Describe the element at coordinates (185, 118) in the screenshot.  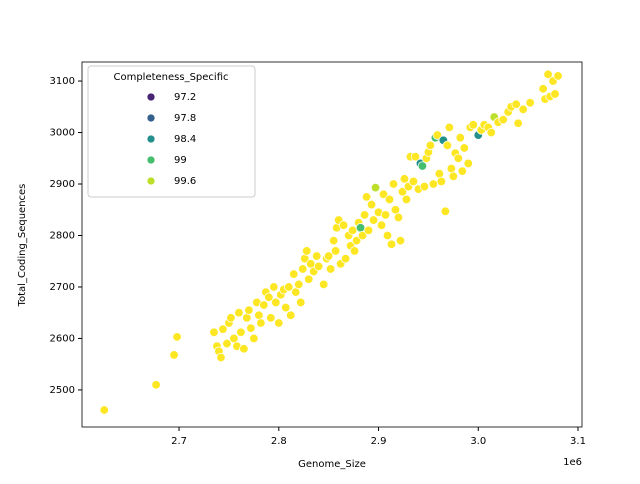
I see `legend-label: 97.8` at that location.